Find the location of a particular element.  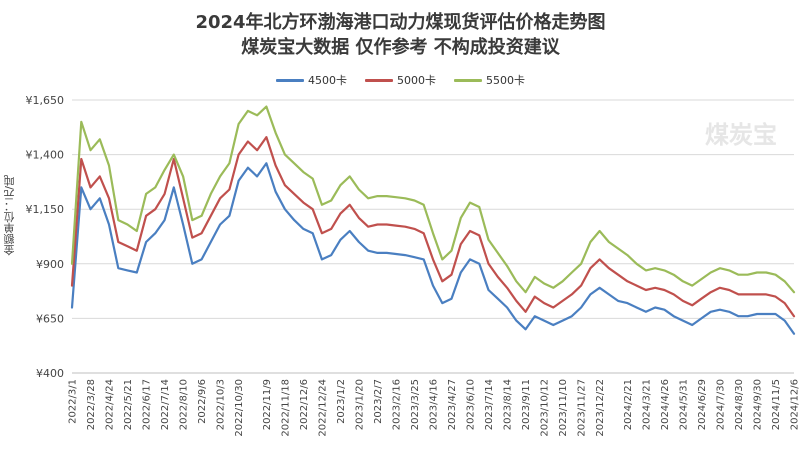

legend-item-4500: 4500卡 is located at coordinates (311, 80).